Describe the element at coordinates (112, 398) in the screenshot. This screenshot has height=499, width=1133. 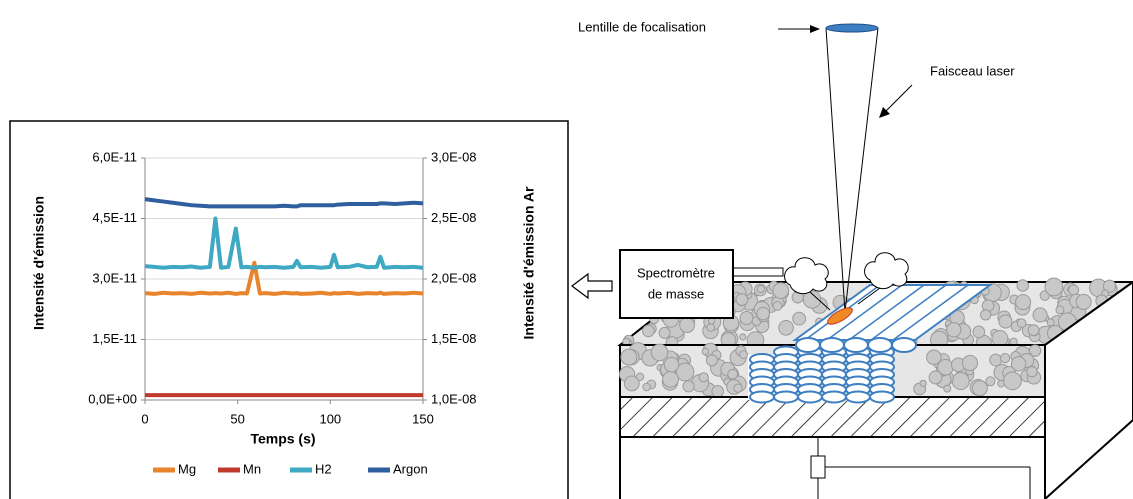
I see `y-tick-label: 0,0E+00` at that location.